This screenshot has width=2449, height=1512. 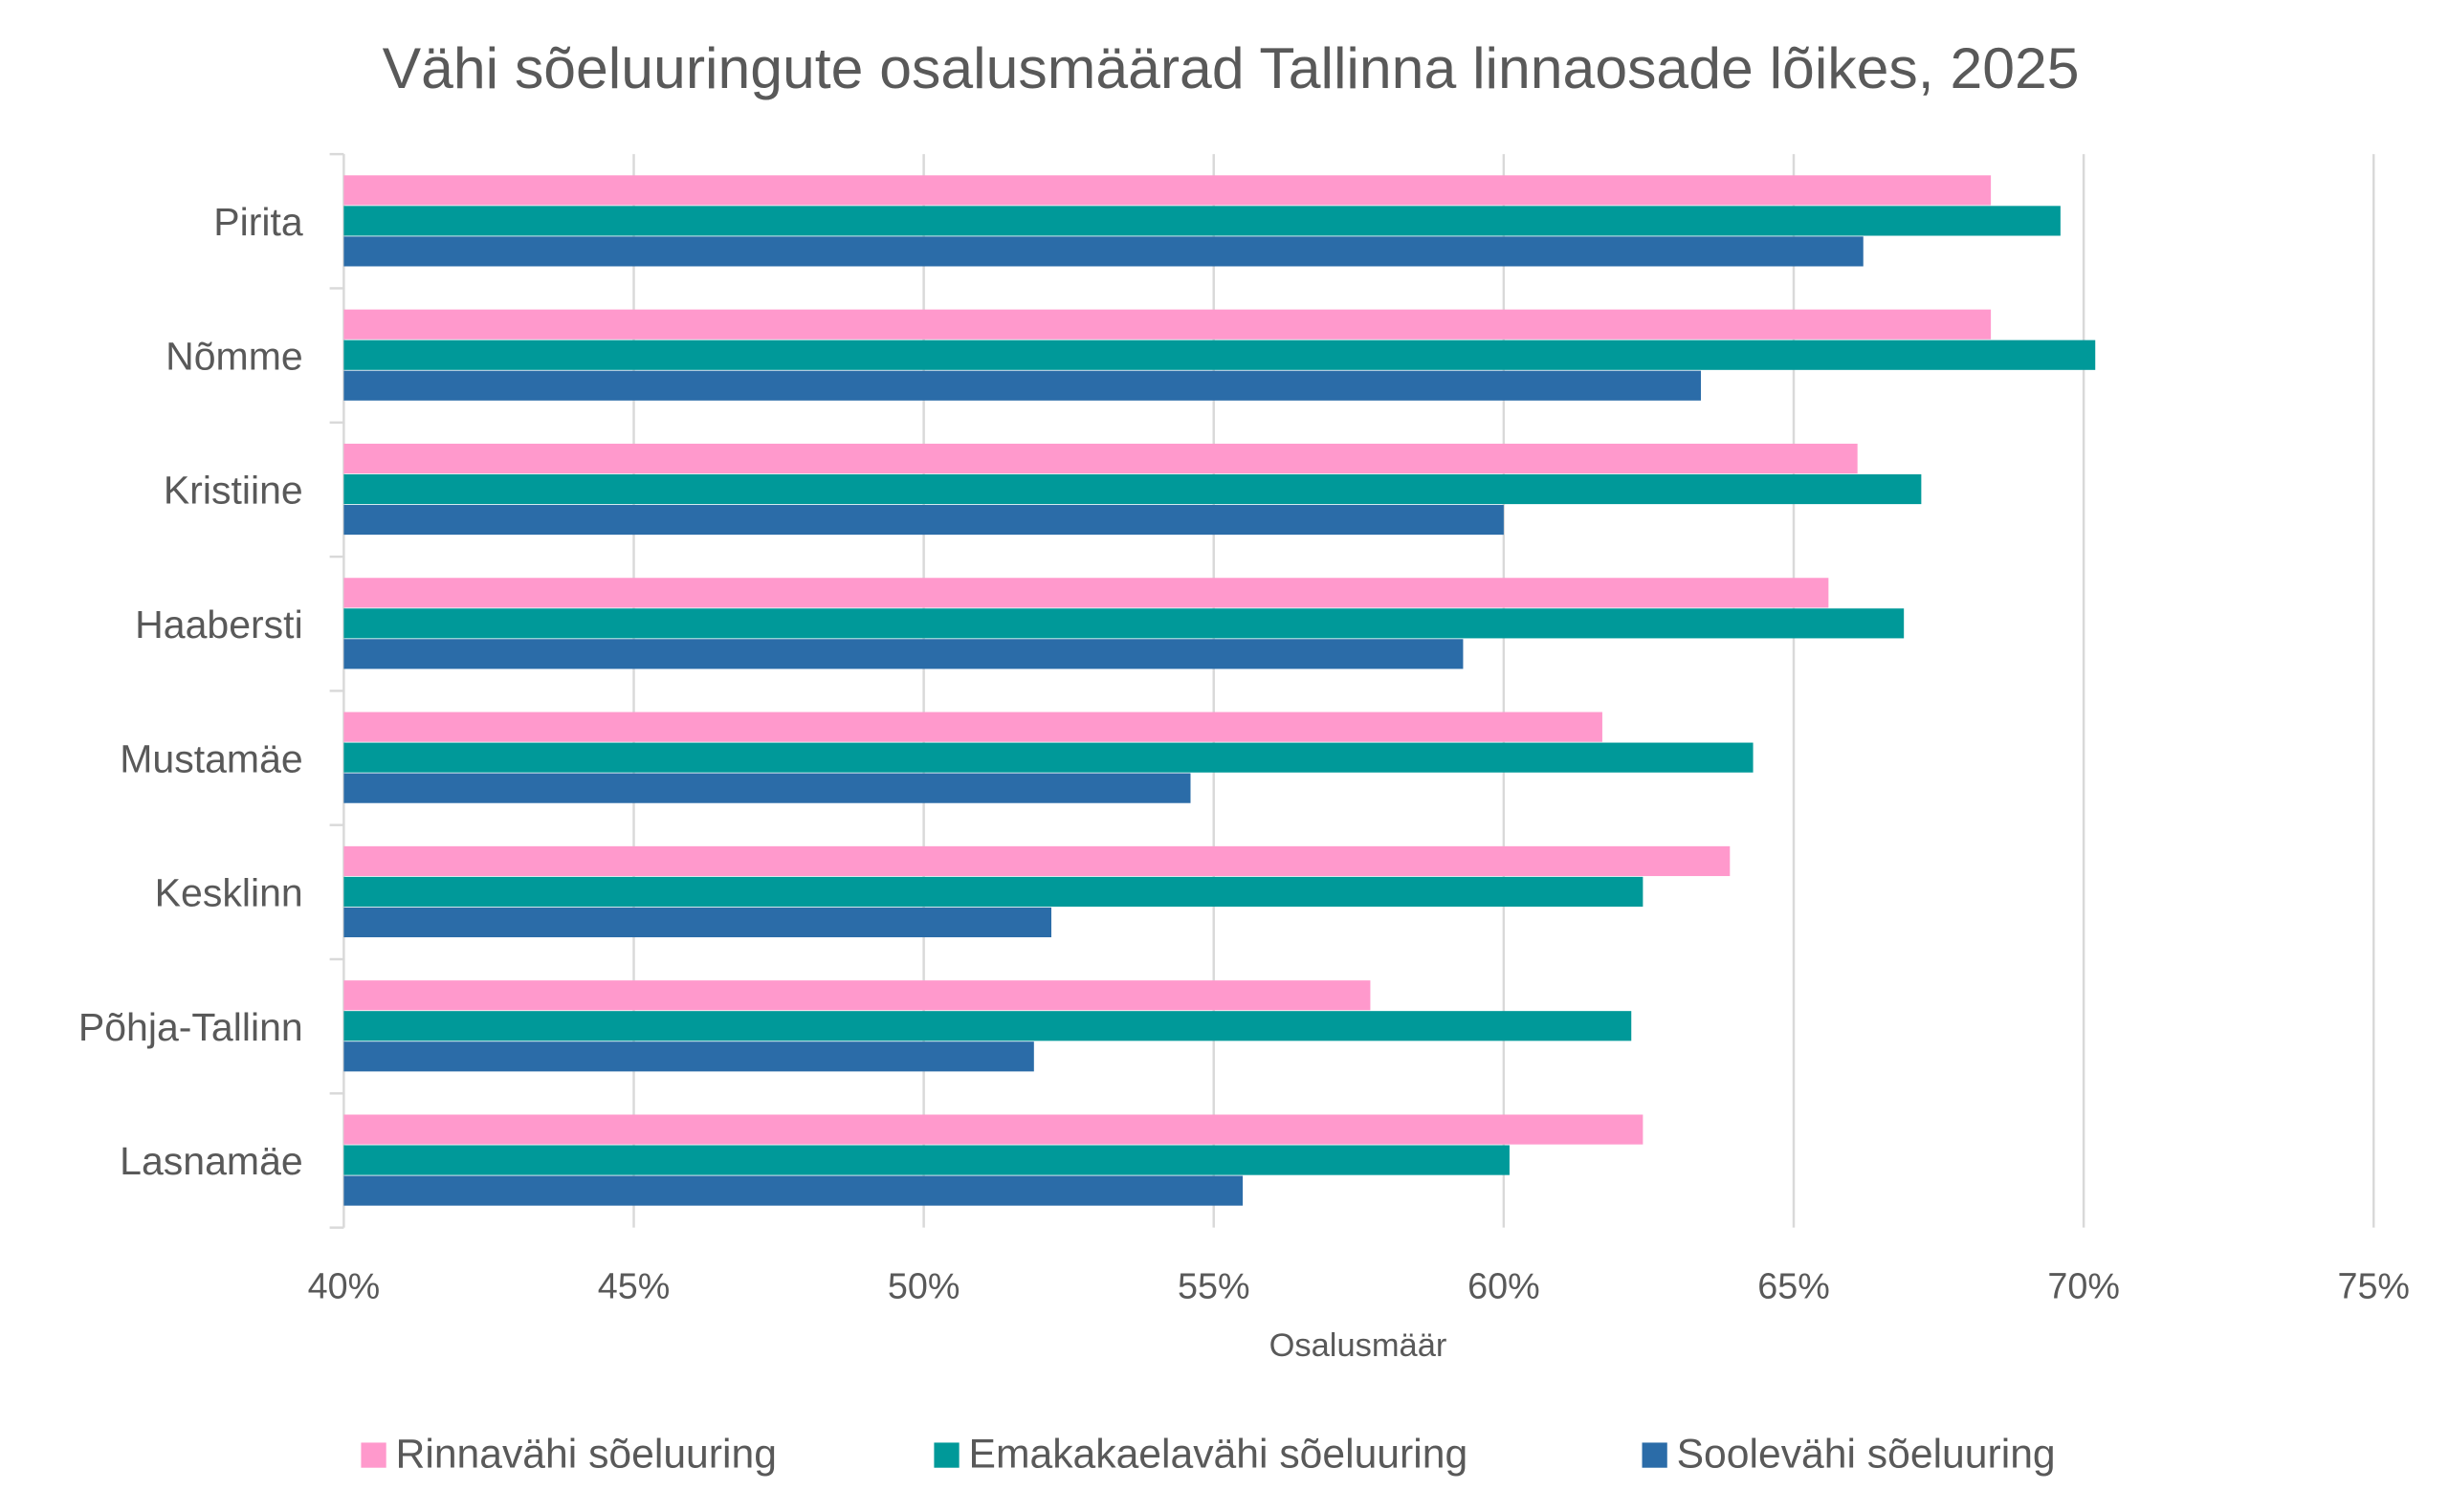 What do you see at coordinates (219, 624) in the screenshot?
I see `category-label: Haabersti` at bounding box center [219, 624].